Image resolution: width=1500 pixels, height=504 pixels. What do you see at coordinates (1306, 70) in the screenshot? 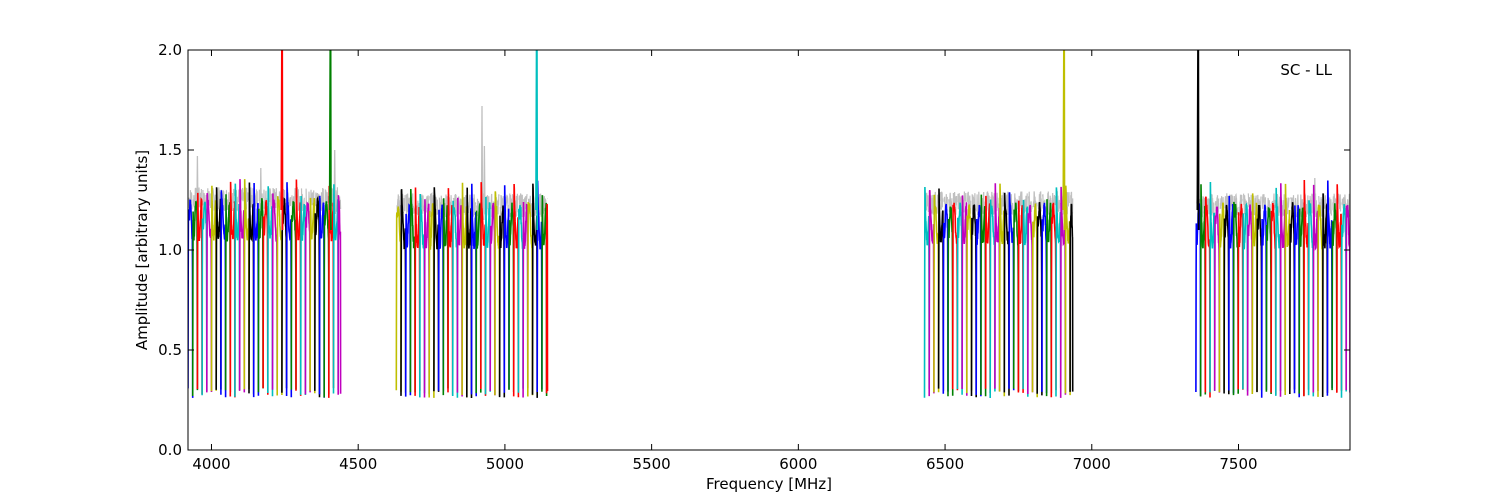
I see `chart-annotation: SC - LL` at bounding box center [1306, 70].